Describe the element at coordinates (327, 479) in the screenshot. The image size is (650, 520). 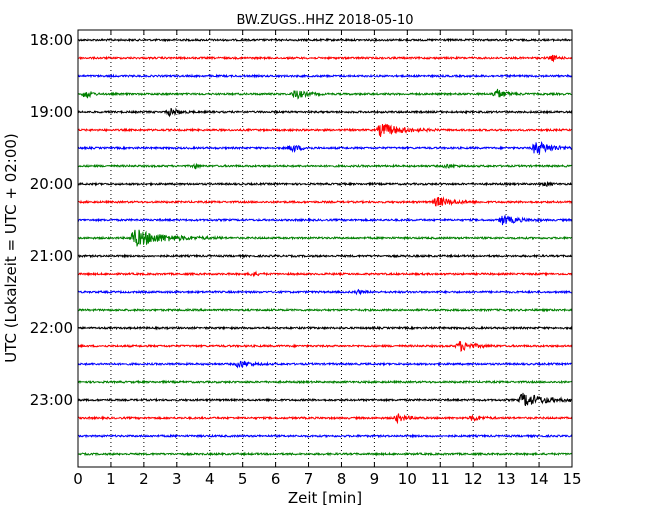
I see `x-tick-labels: 0 1 2 3 4 5 6 7 8 9 10 11 12 13 14 15` at that location.